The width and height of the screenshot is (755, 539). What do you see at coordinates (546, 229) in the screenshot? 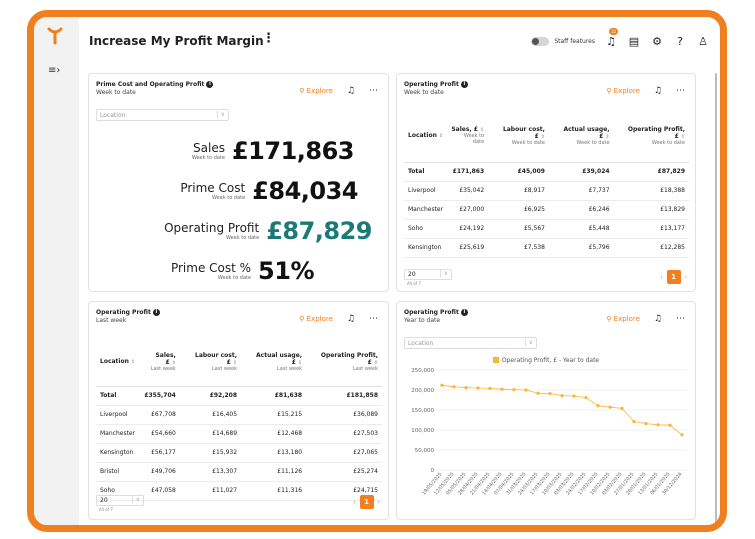
I see `table-row: Soho £24,192 £5,567 £5,448 £13,177` at bounding box center [546, 229].